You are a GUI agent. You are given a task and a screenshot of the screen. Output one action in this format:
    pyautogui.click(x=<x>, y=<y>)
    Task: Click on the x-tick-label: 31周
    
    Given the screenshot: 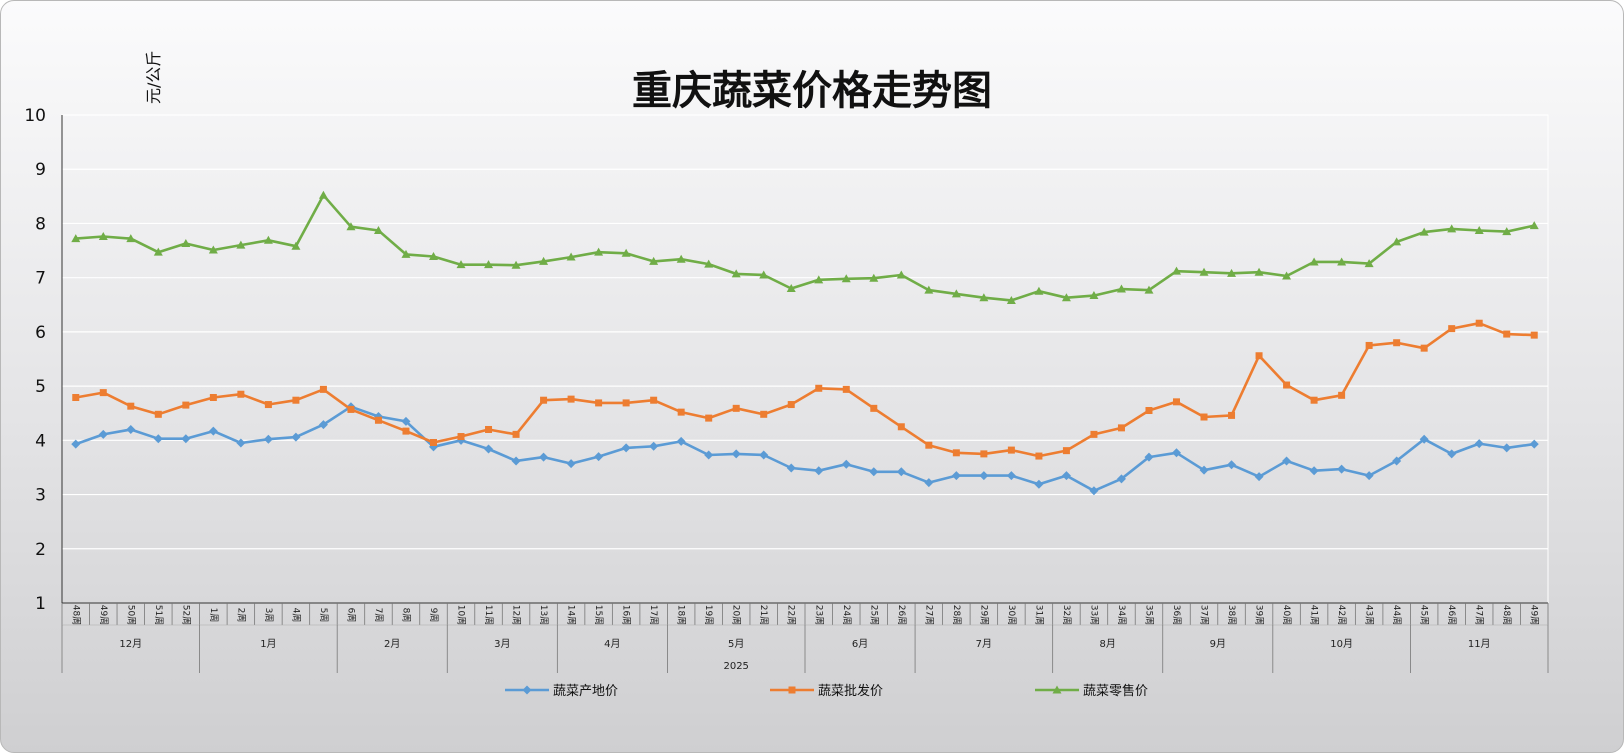 What is the action you would take?
    pyautogui.click(x=1038, y=615)
    